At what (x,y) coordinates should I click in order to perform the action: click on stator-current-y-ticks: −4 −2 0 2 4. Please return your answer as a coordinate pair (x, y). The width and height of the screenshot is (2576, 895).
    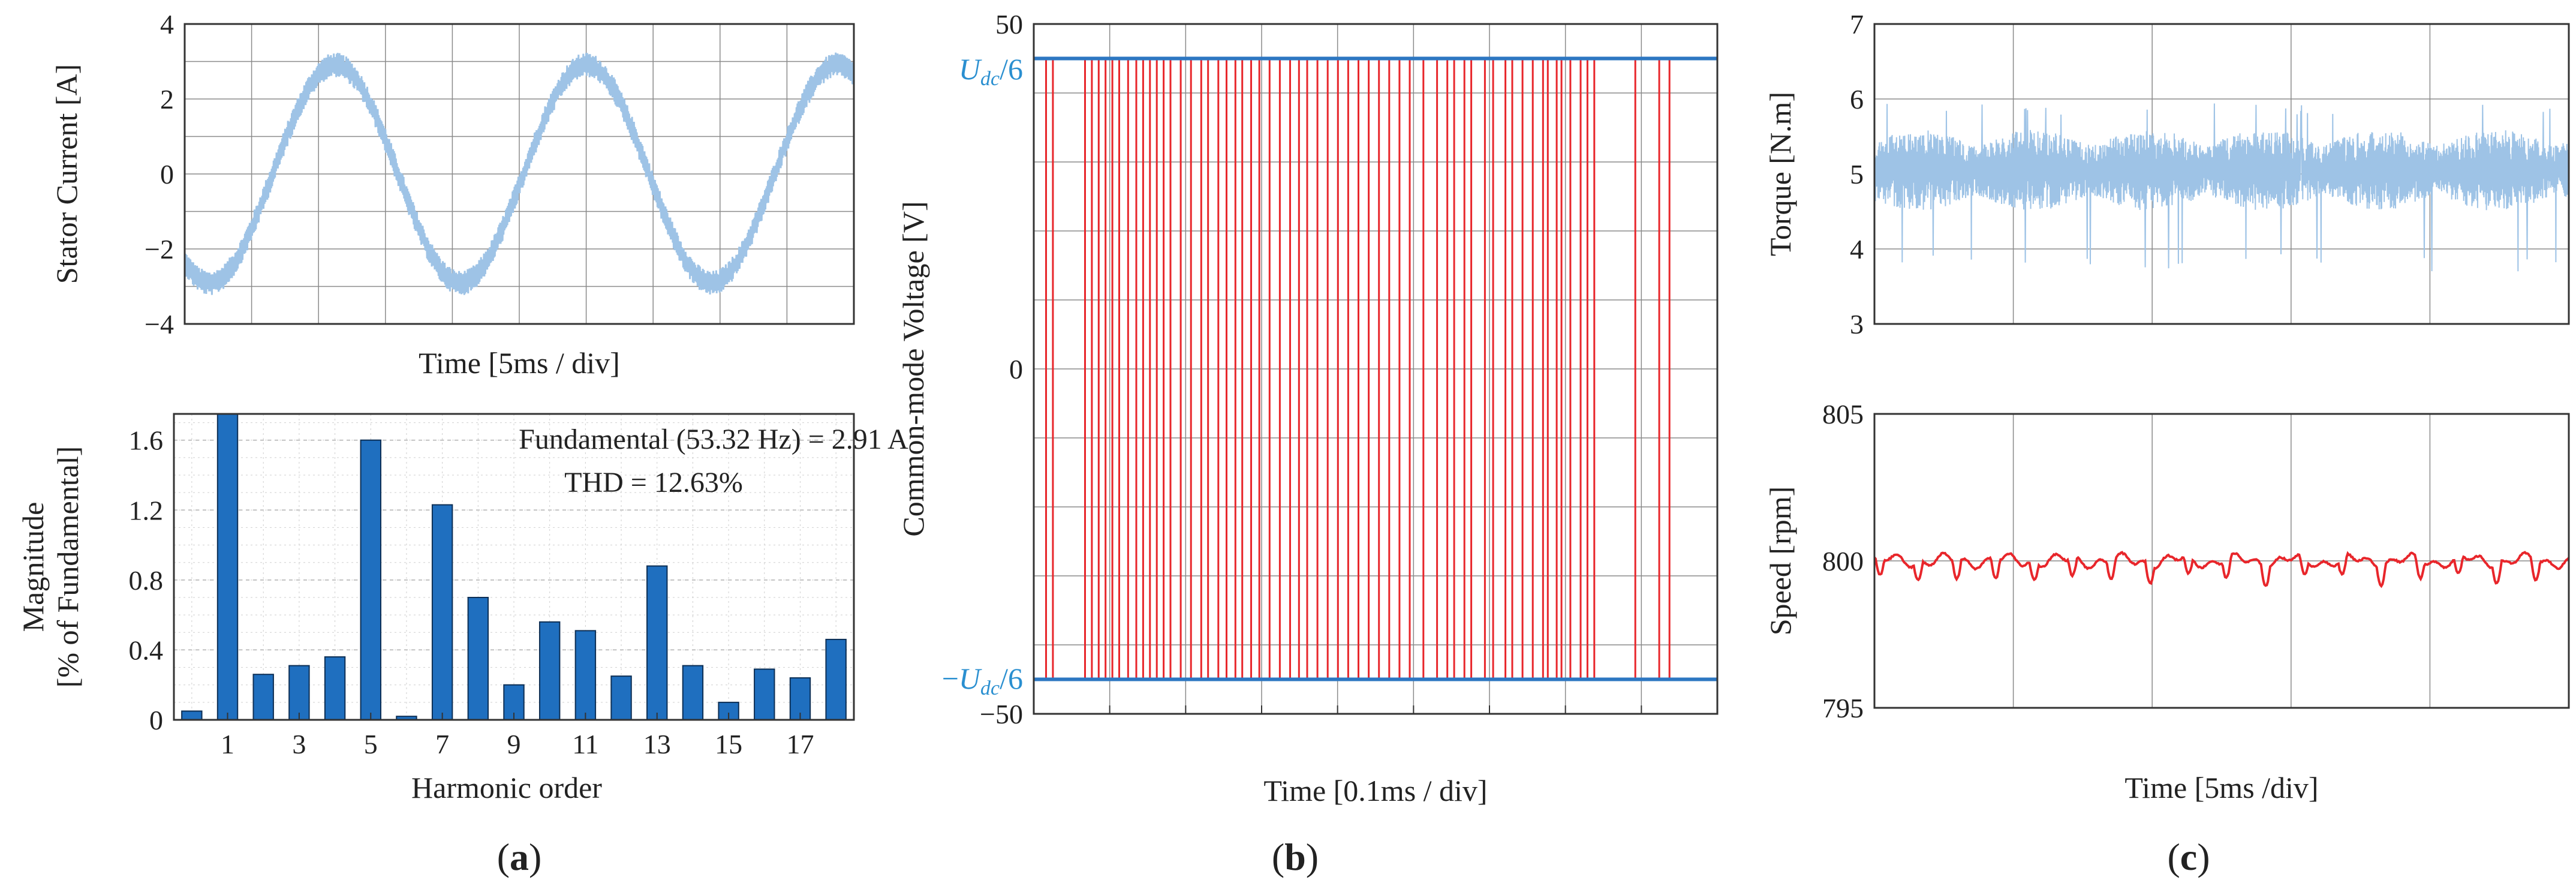
    Looking at the image, I should click on (160, 174).